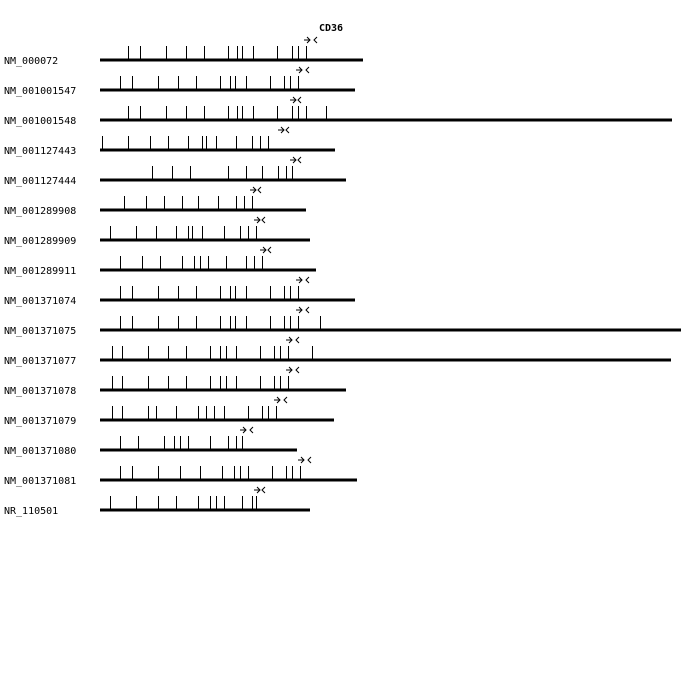 Image resolution: width=700 pixels, height=700 pixels. Describe the element at coordinates (342, 321) in the screenshot. I see `transcript-row: NM_001371075` at that location.